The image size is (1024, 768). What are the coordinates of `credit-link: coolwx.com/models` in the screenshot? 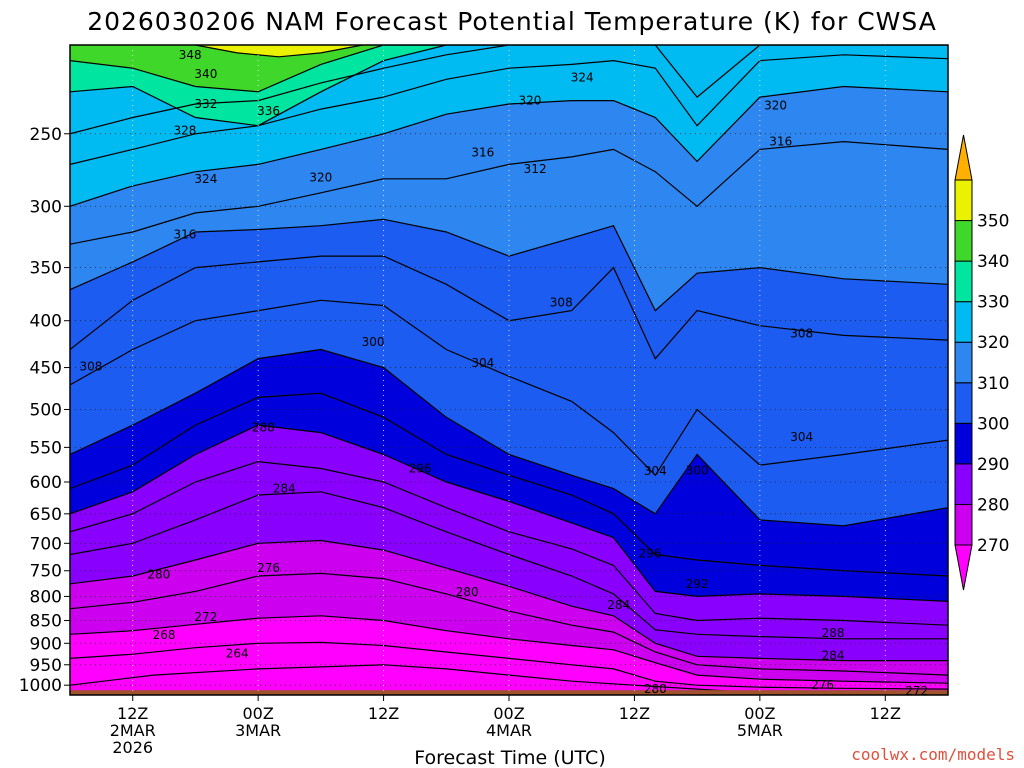 It's located at (933, 754).